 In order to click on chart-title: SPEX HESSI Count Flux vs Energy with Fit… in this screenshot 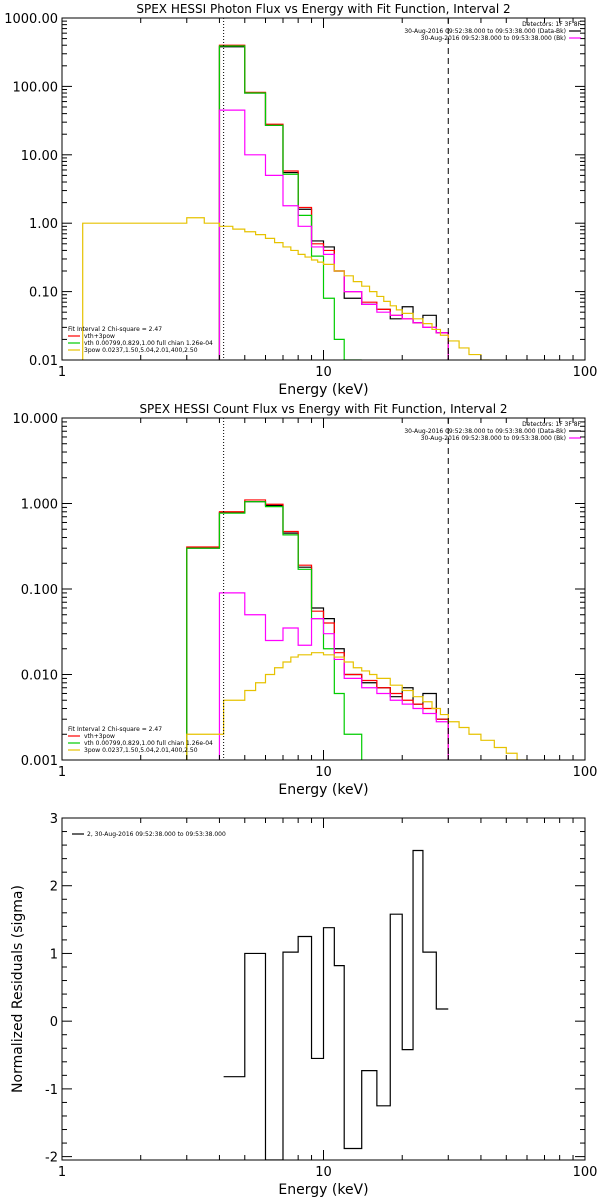, I will do `click(323, 409)`.